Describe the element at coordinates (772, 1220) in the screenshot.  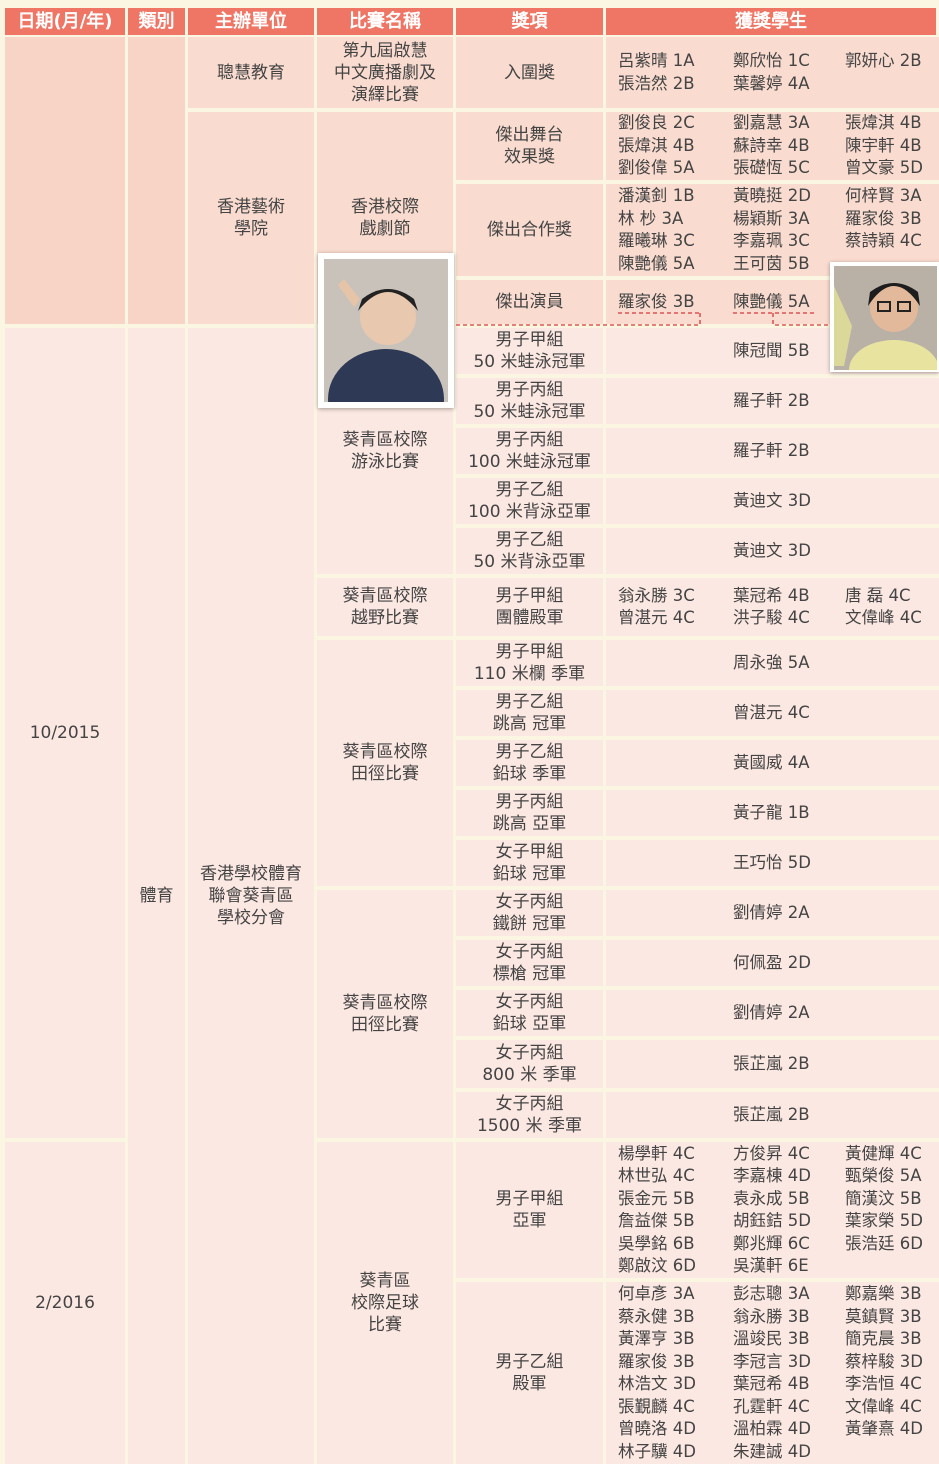
I see `student: 胡鈺銡 5D` at that location.